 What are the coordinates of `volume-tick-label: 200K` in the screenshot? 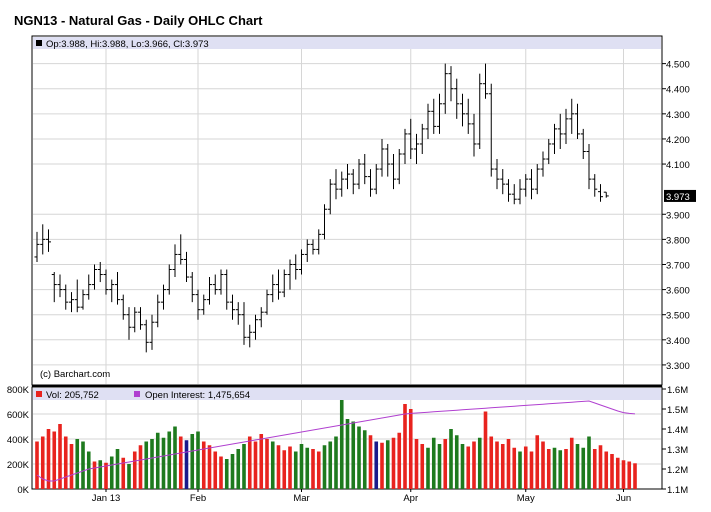 It's located at (18, 465).